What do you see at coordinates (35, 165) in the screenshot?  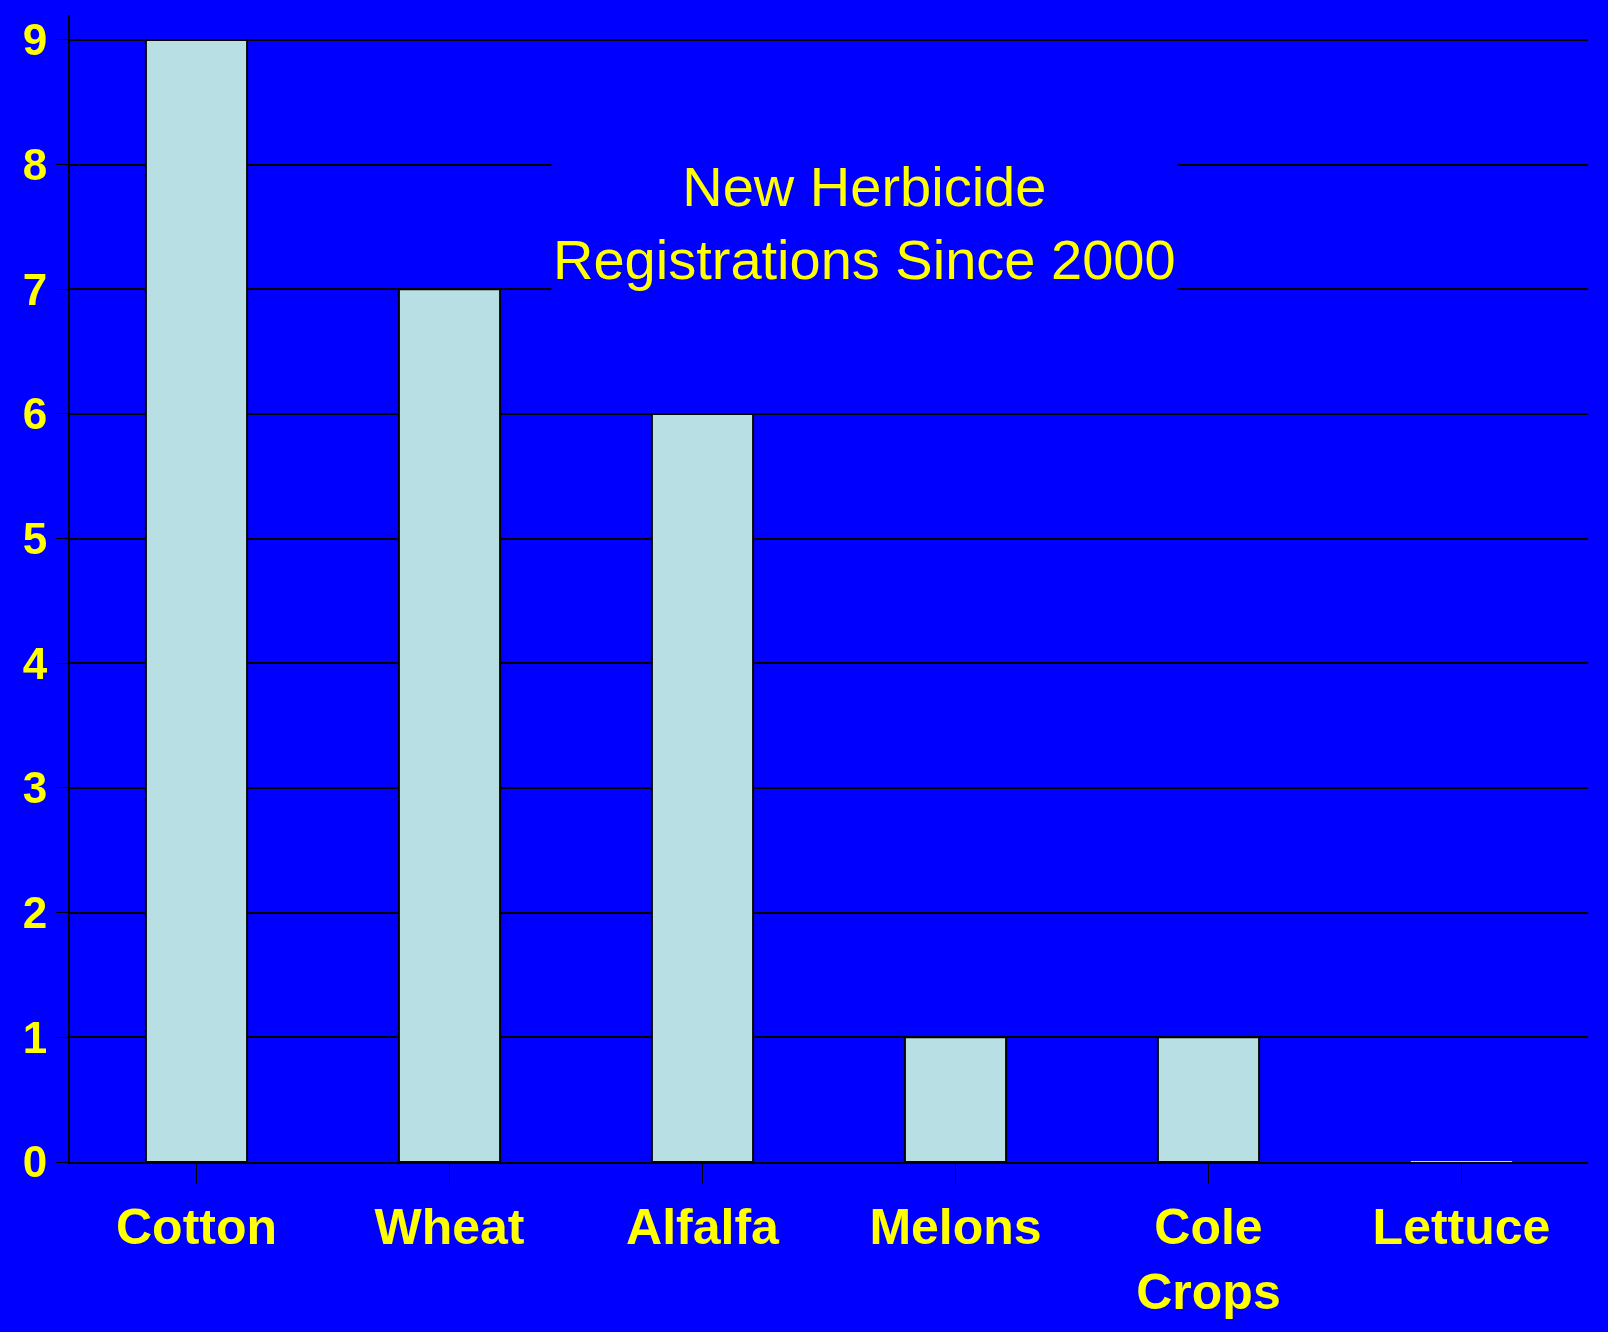 I see `y-tick-label: 8` at bounding box center [35, 165].